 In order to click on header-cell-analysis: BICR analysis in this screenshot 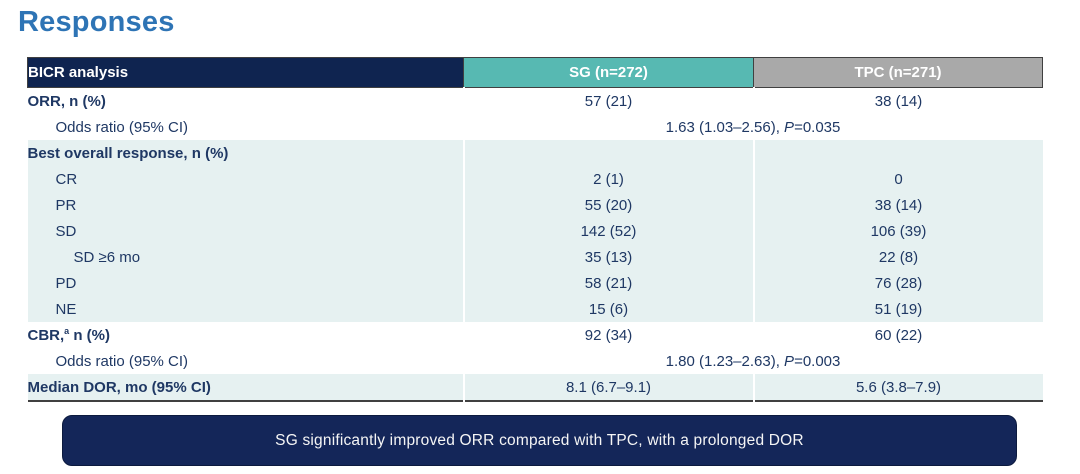, I will do `click(245, 72)`.